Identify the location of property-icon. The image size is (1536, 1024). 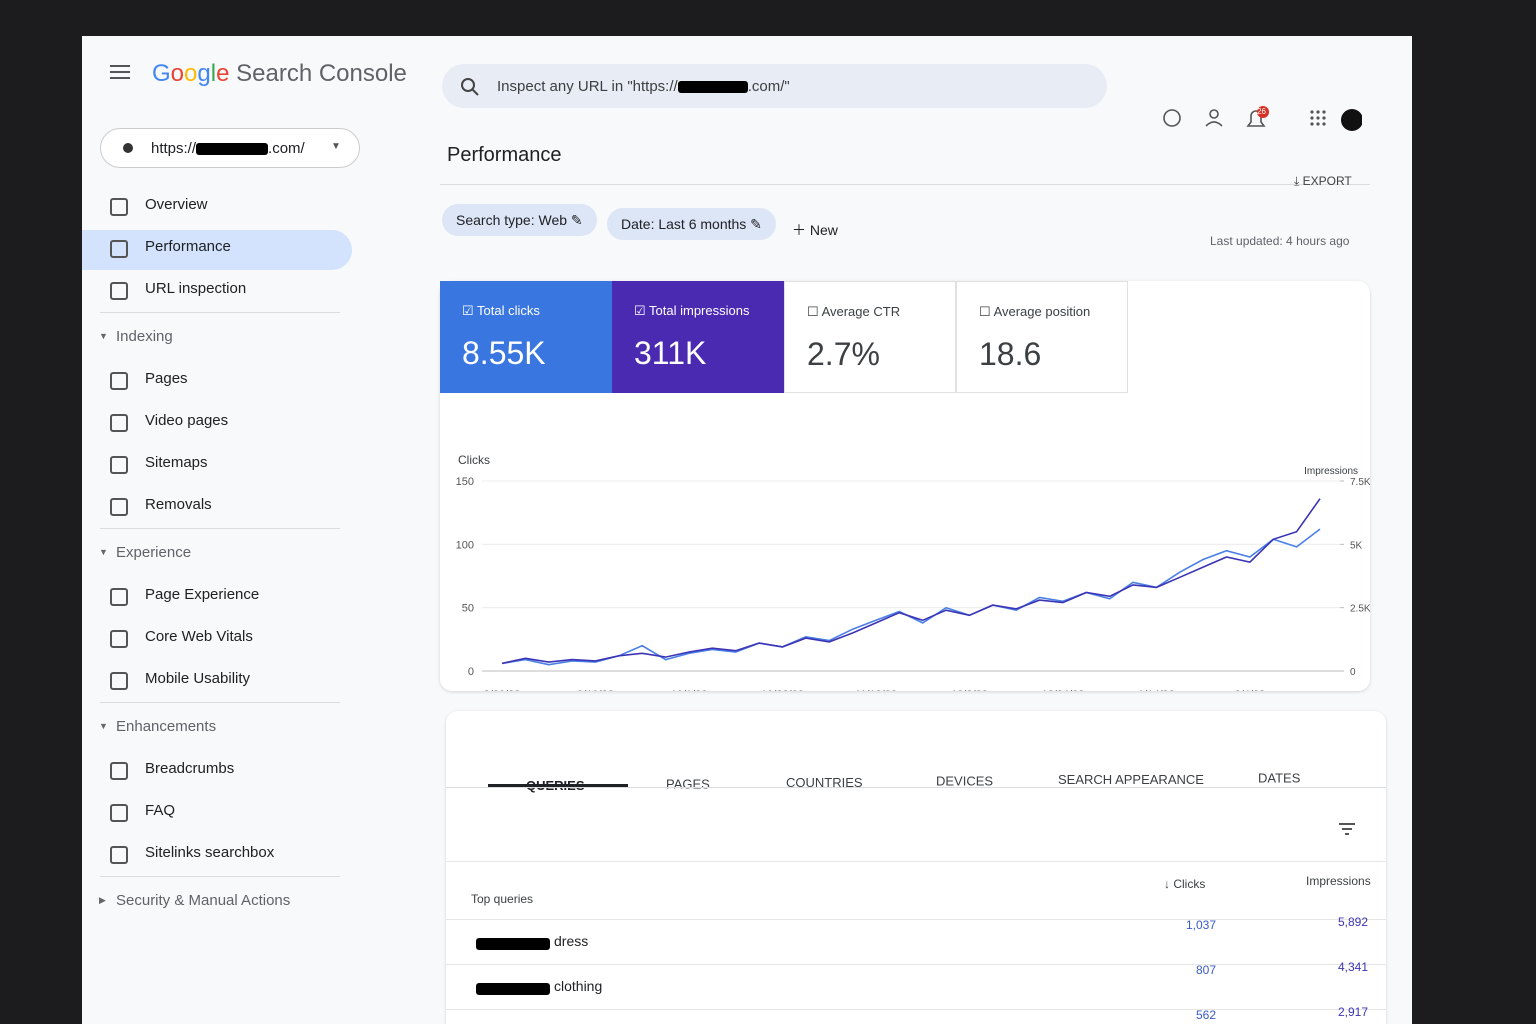
(128, 148).